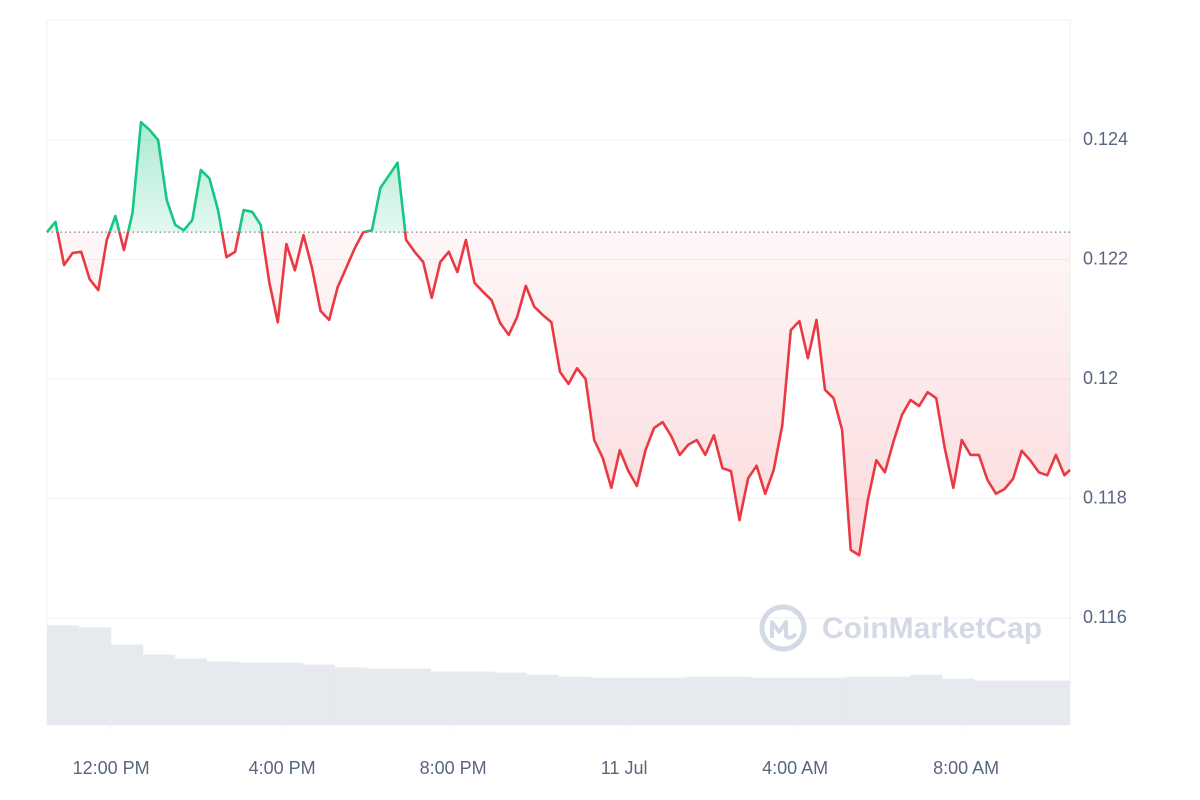 This screenshot has width=1200, height=800. I want to click on watermark-text: CoinMarketCap, so click(932, 628).